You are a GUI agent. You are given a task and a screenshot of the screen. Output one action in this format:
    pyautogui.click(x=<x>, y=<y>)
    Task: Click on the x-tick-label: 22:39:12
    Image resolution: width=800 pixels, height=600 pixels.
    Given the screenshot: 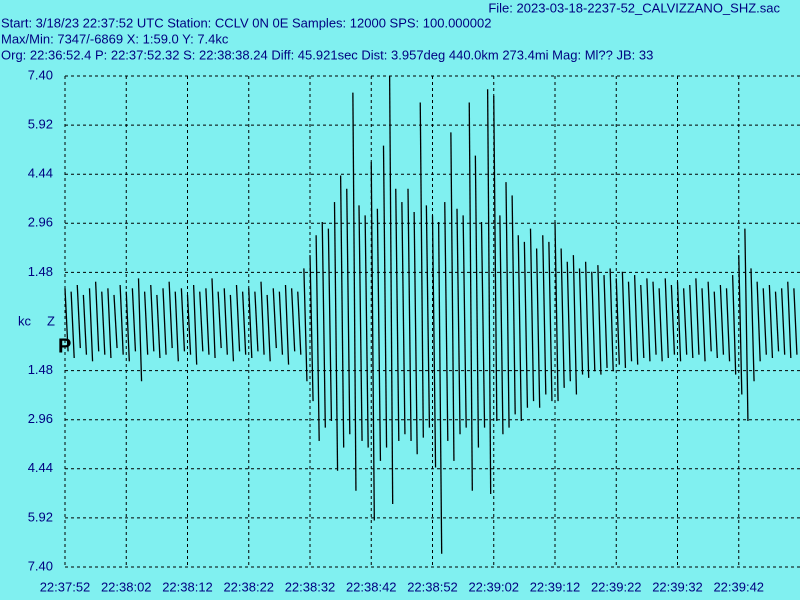 What is the action you would take?
    pyautogui.click(x=555, y=586)
    